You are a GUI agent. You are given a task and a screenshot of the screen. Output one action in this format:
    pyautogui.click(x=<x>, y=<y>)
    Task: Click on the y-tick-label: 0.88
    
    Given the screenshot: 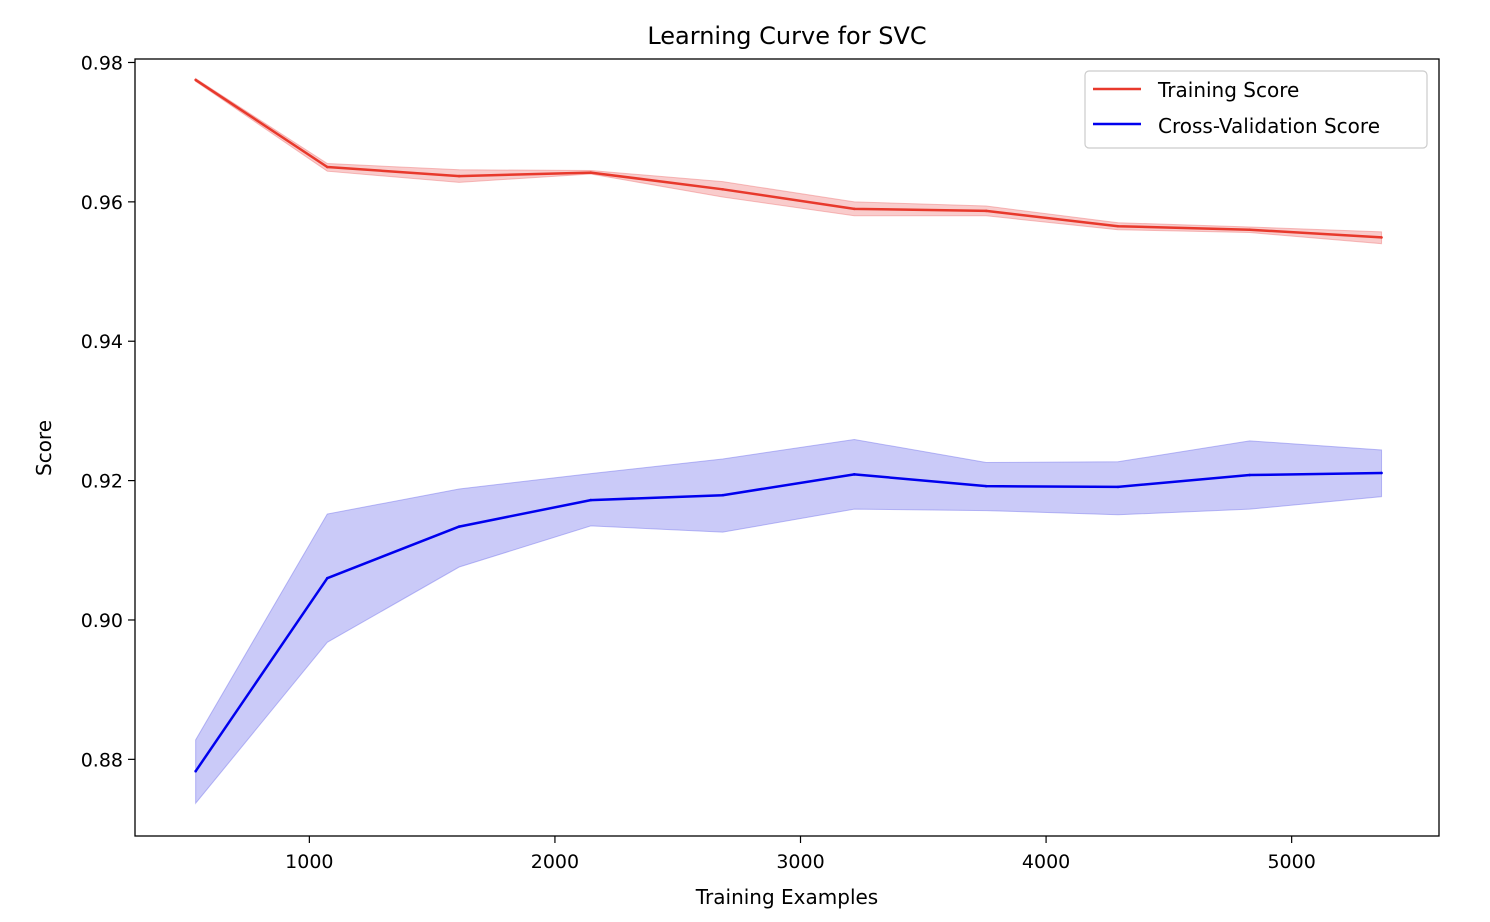 What is the action you would take?
    pyautogui.click(x=102, y=760)
    